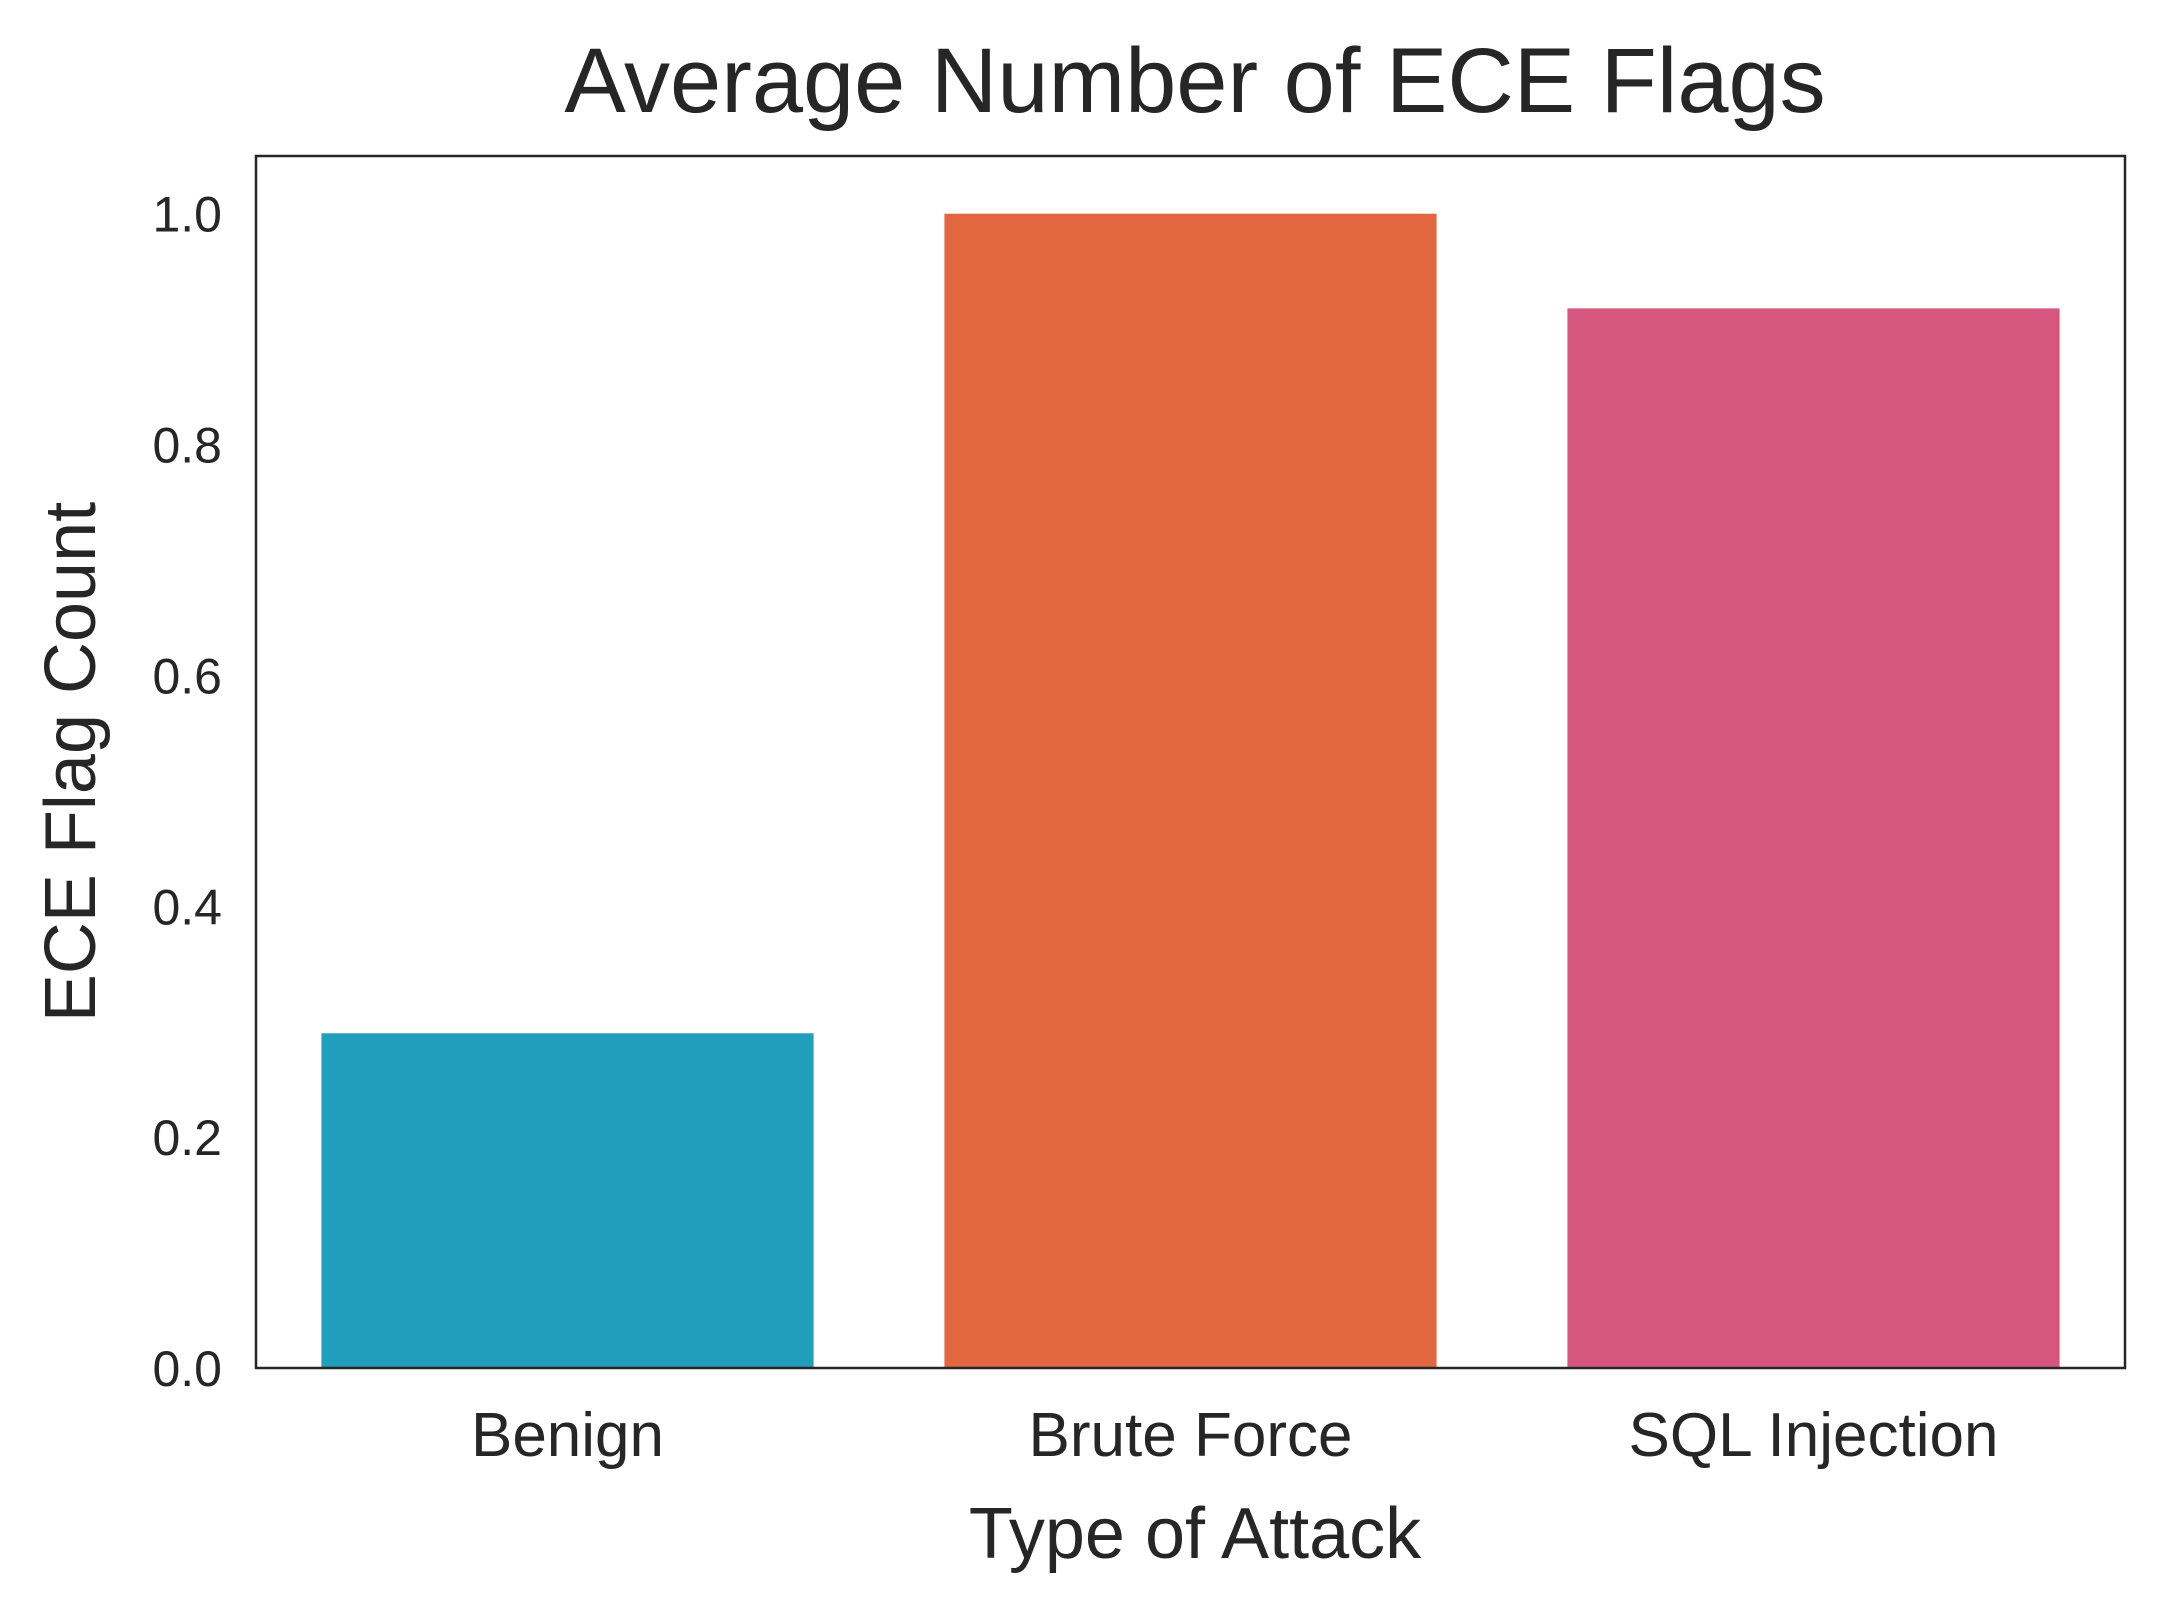 The width and height of the screenshot is (2159, 1612). Describe the element at coordinates (187, 1138) in the screenshot. I see `y-tick-label: 0.2` at that location.